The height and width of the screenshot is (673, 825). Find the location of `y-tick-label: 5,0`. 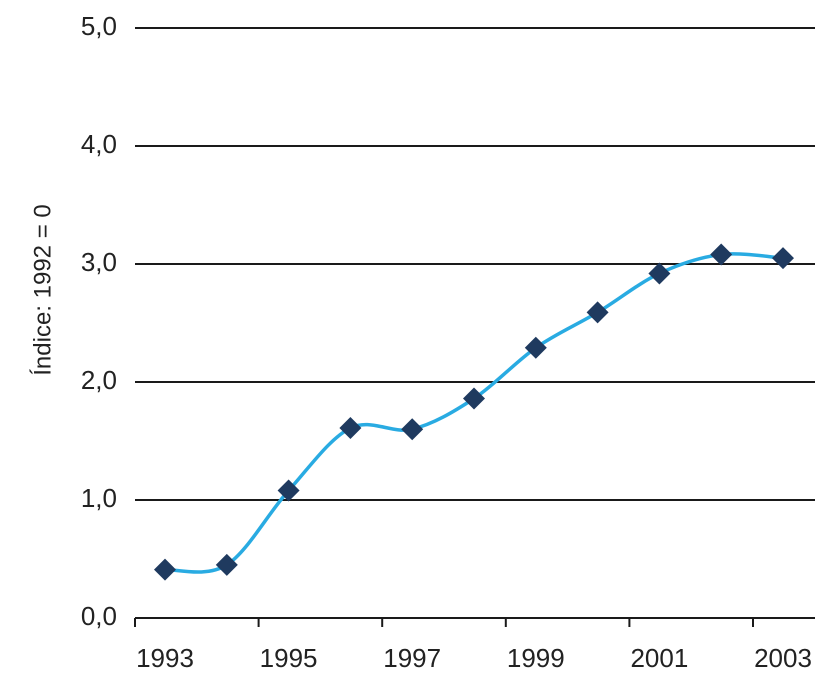

y-tick-label: 5,0 is located at coordinates (99, 26).